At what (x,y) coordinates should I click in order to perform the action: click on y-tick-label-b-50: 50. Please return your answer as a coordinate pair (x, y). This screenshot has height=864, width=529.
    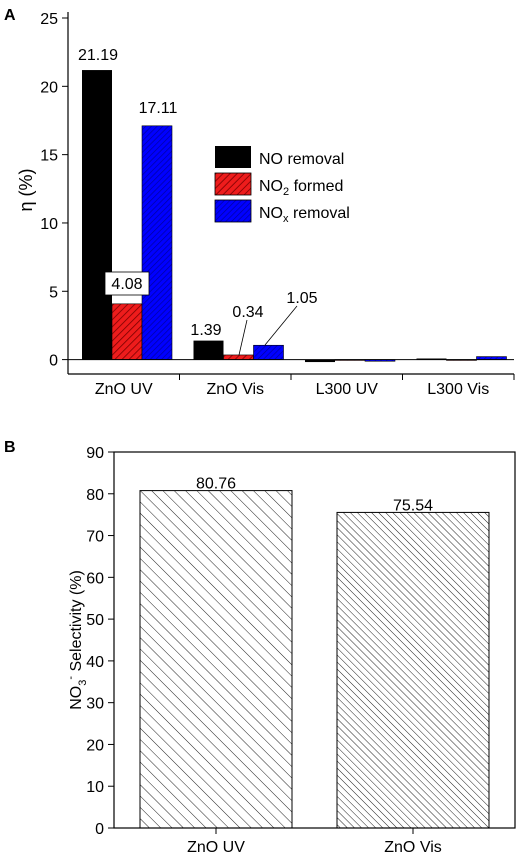
    Looking at the image, I should click on (95, 620).